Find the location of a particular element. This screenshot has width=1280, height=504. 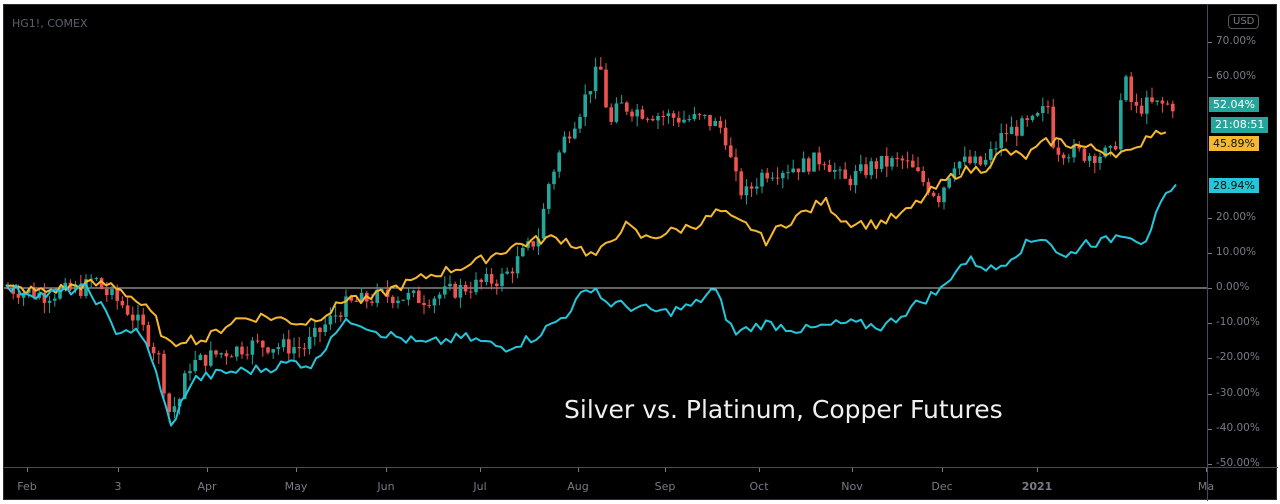

time-label: 3 is located at coordinates (118, 486).